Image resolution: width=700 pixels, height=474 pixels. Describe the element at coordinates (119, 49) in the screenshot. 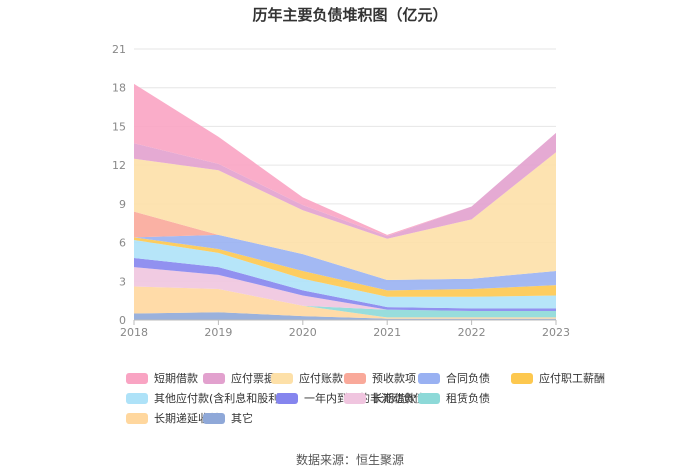

I see `y-tick-label: 21` at that location.